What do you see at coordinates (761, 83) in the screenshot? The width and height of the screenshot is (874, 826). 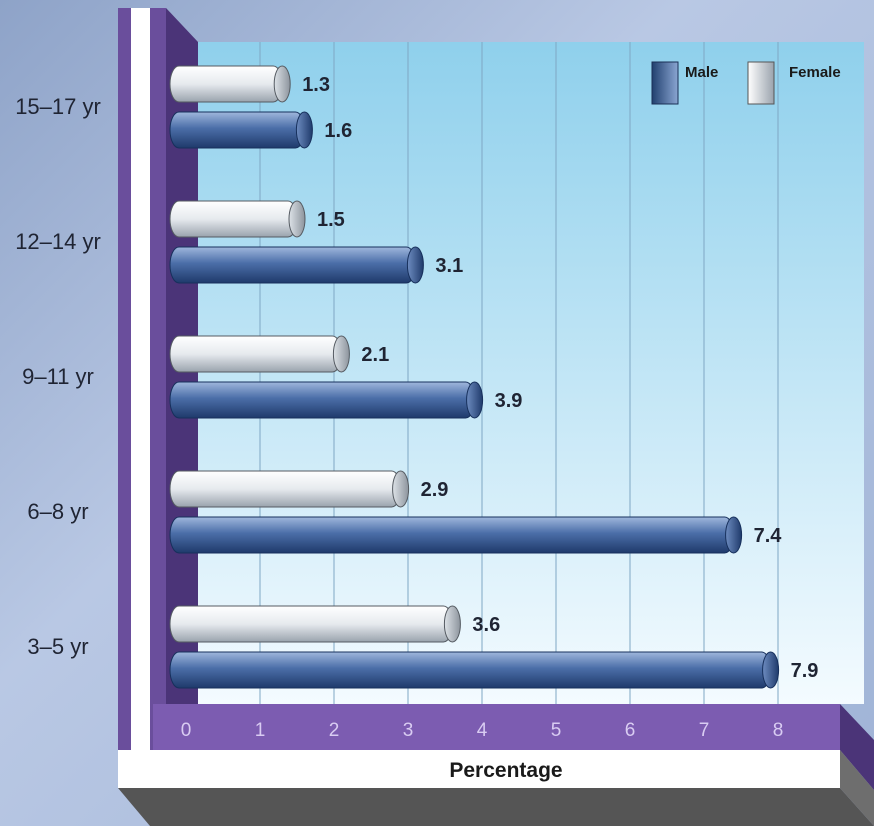 I see `legend-swatch-female` at bounding box center [761, 83].